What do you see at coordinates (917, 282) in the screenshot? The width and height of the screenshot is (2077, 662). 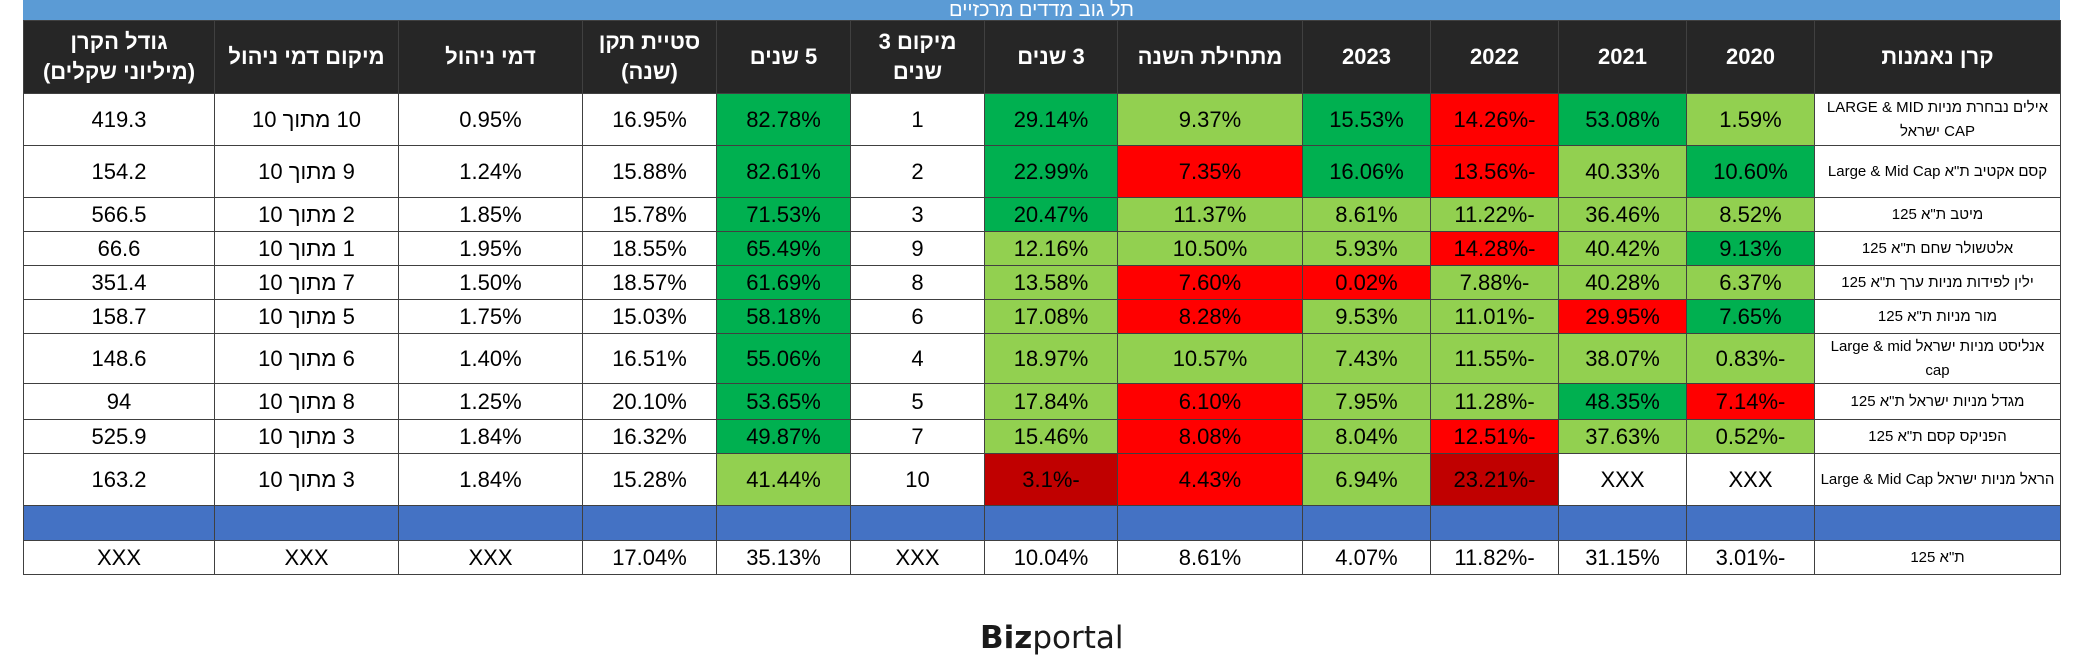 I see `rank-3y-cell: 8` at bounding box center [917, 282].